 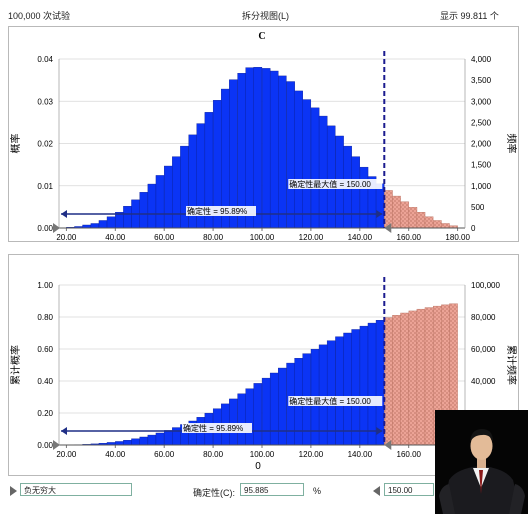 What do you see at coordinates (481, 101) in the screenshot?
I see `y-right-tick-label: 3,000` at bounding box center [481, 101].